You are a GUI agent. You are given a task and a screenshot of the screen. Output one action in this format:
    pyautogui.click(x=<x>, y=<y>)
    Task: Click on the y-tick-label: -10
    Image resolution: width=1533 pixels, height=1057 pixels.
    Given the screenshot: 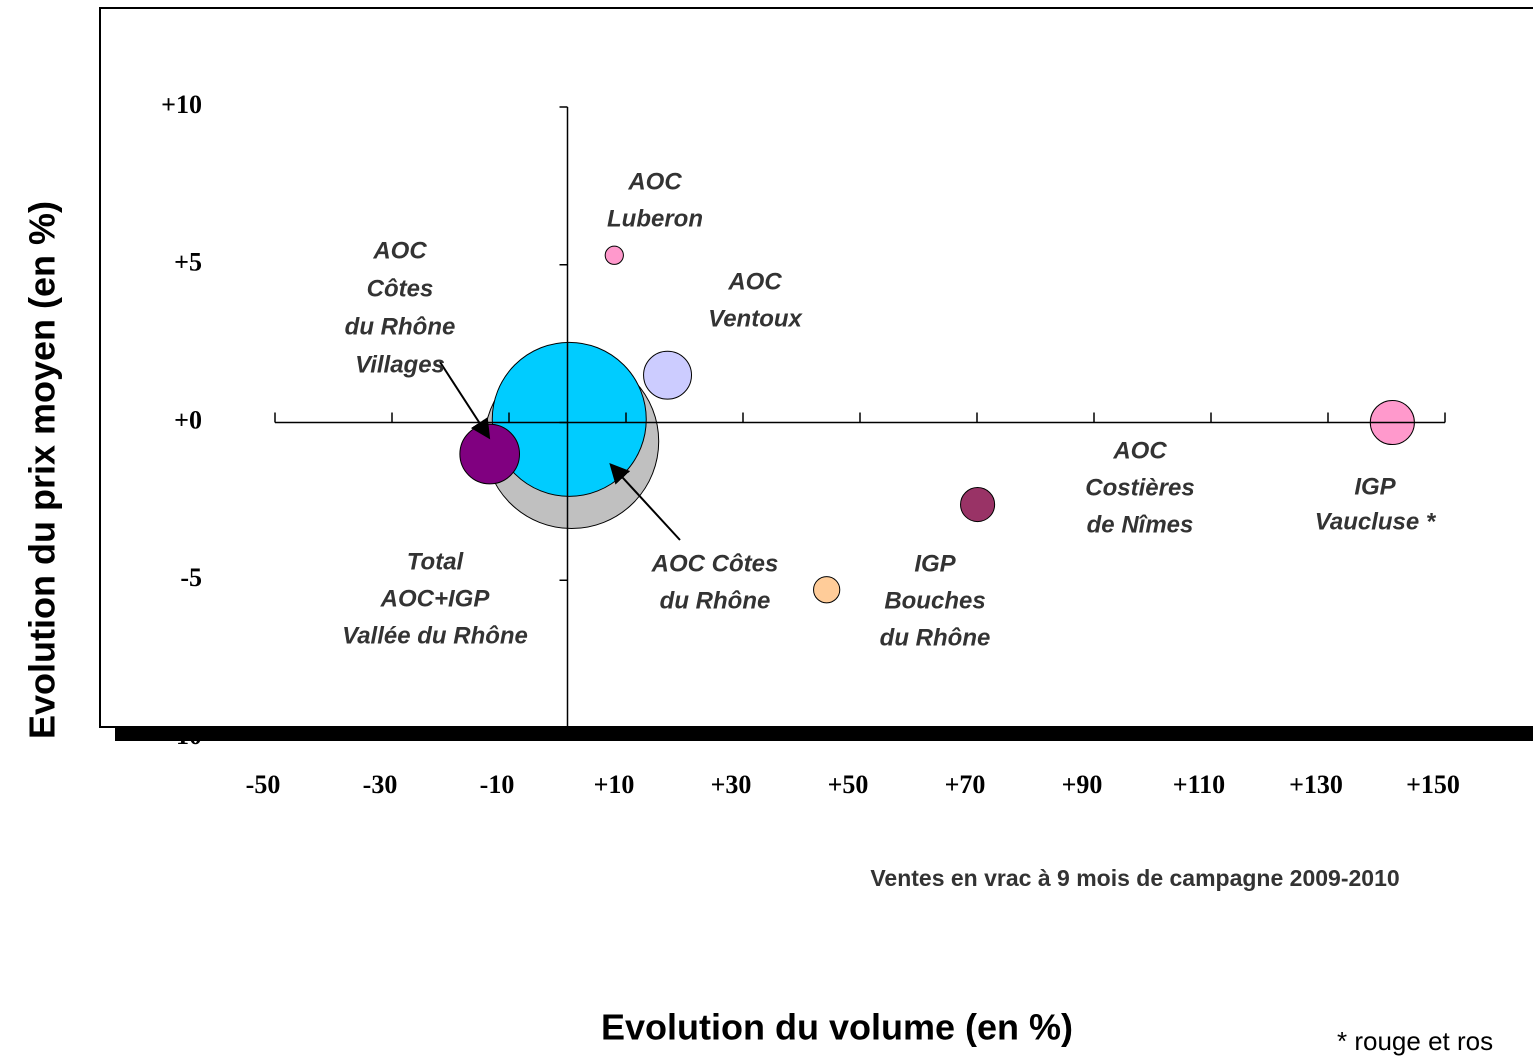 What is the action you would take?
    pyautogui.click(x=184, y=735)
    